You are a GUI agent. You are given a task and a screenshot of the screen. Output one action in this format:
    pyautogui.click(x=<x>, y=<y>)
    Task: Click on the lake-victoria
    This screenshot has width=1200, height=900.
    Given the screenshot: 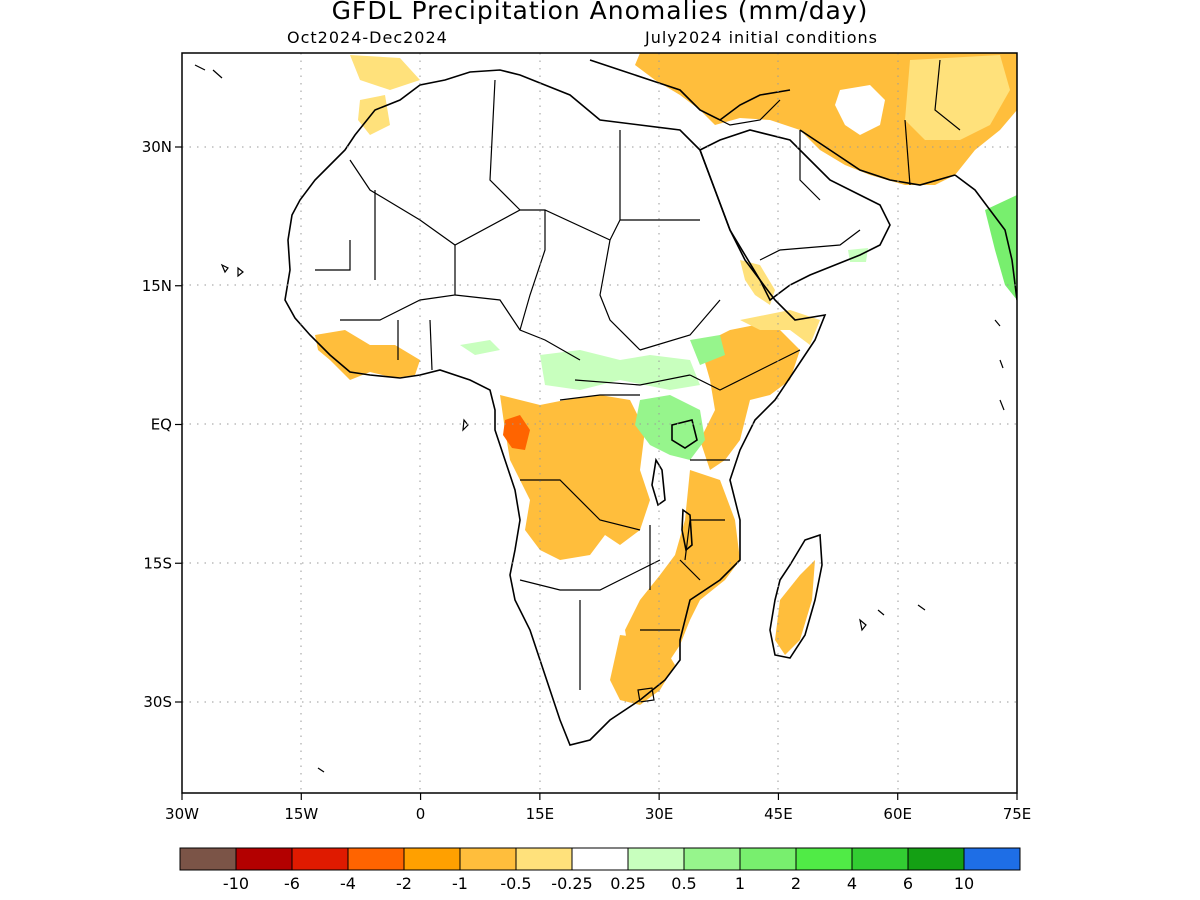 What is the action you would take?
    pyautogui.click(x=684, y=434)
    